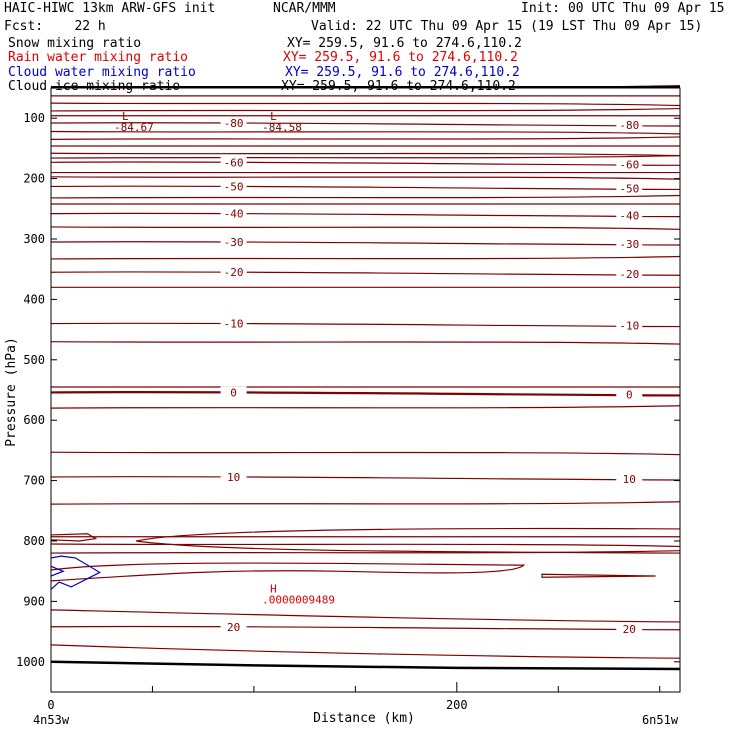  I want to click on field-cloudwater-name: Cloud water mixing ratio, so click(102, 72).